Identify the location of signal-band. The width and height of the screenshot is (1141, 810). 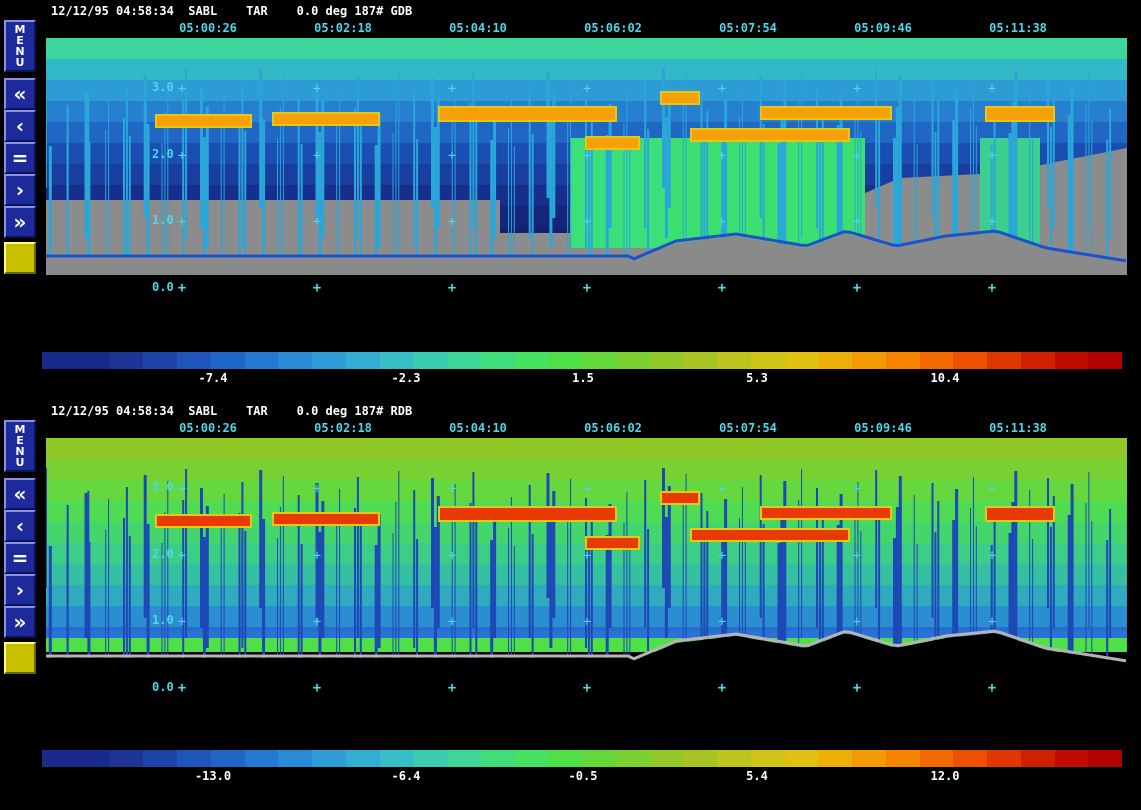
(586, 70).